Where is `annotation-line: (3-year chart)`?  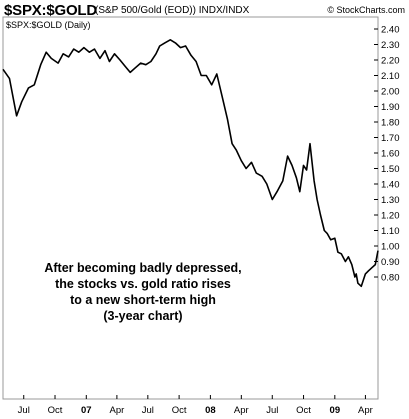
annotation-line: (3-year chart) is located at coordinates (142, 316).